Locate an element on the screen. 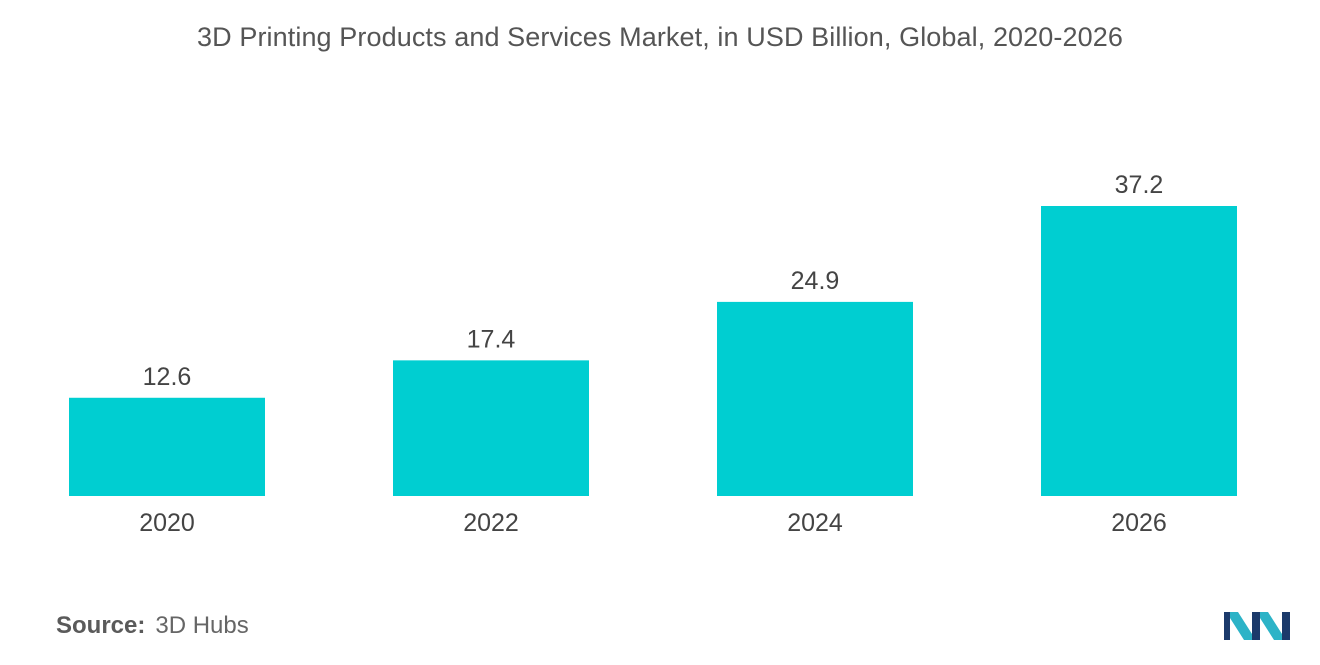 Image resolution: width=1320 pixels, height=665 pixels. x-tick-label-2022: 2022 is located at coordinates (491, 523).